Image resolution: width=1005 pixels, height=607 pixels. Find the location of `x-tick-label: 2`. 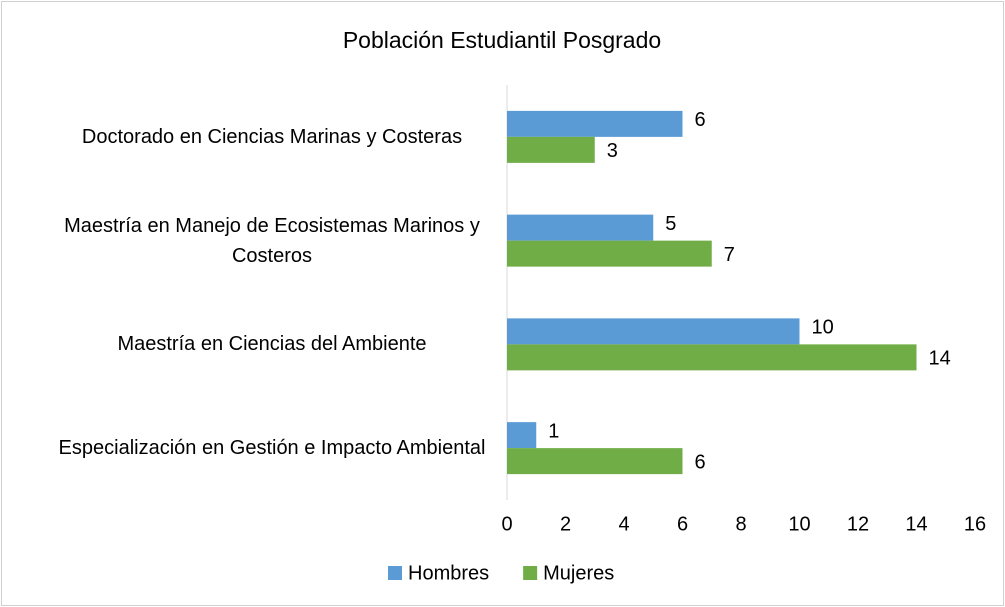

x-tick-label: 2 is located at coordinates (565, 524).